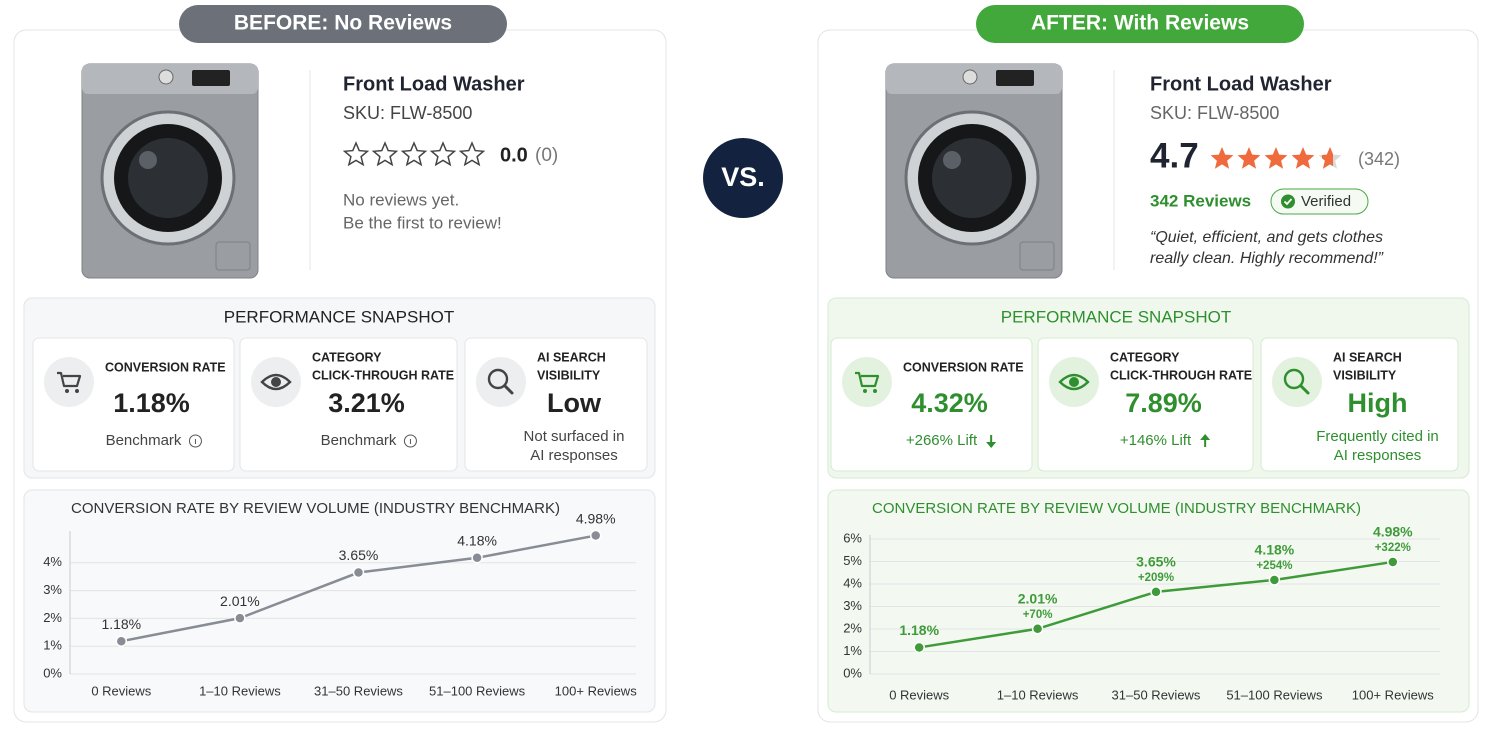 Image resolution: width=1493 pixels, height=729 pixels. What do you see at coordinates (1267, 258) in the screenshot?
I see `review-quote: really clean. Highly recommend!”` at bounding box center [1267, 258].